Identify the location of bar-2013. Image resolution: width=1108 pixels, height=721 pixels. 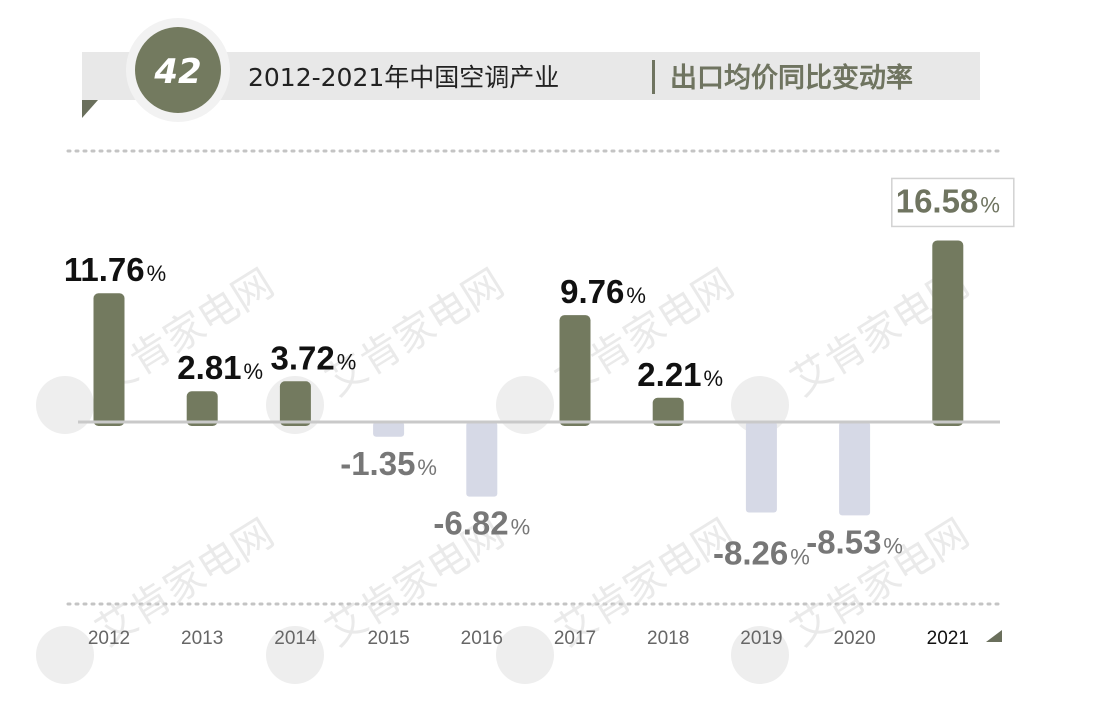
(202, 408).